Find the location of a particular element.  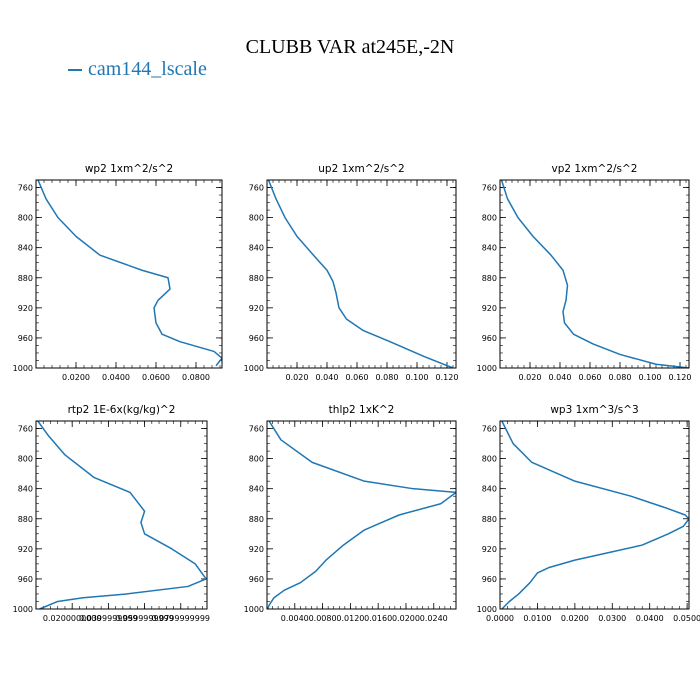

subplot-title: thlp2 1xK^2 is located at coordinates (362, 410).